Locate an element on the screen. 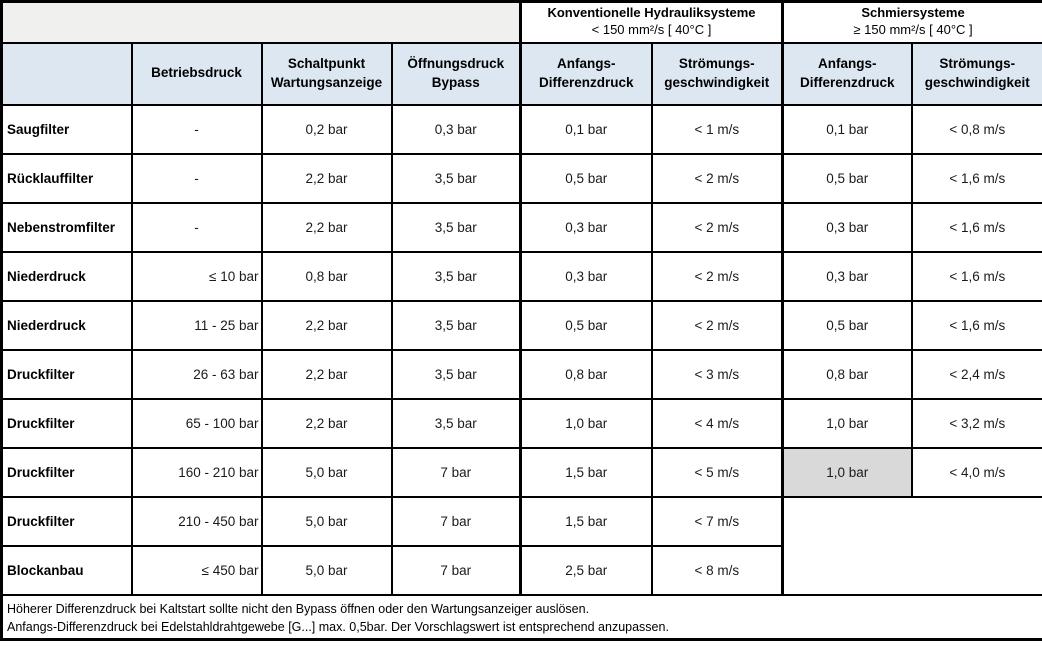 The image size is (1042, 646). schaltpunkt-wartungsanzeige-cell: 0,2 bar is located at coordinates (326, 129).